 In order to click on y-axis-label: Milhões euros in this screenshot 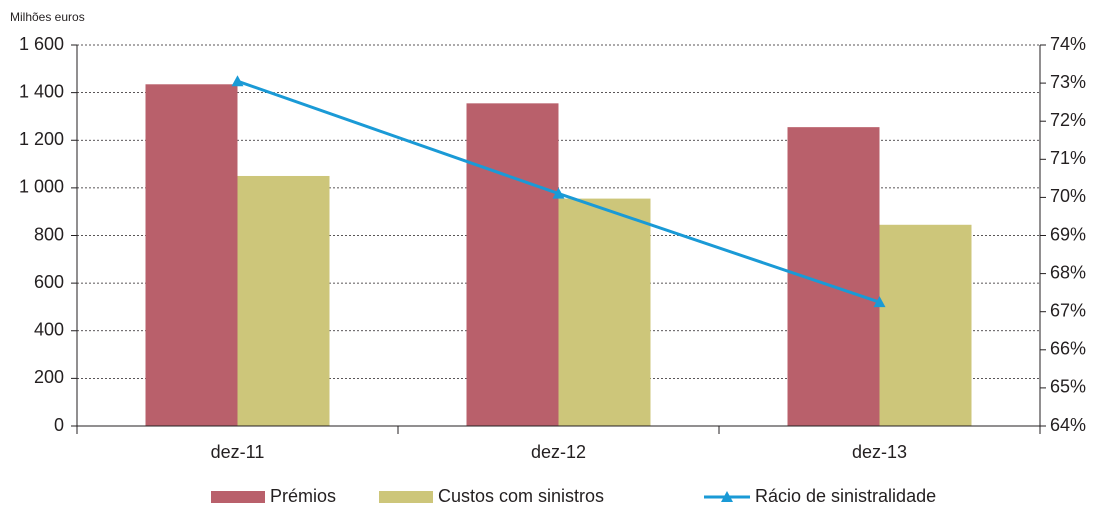, I will do `click(47, 17)`.